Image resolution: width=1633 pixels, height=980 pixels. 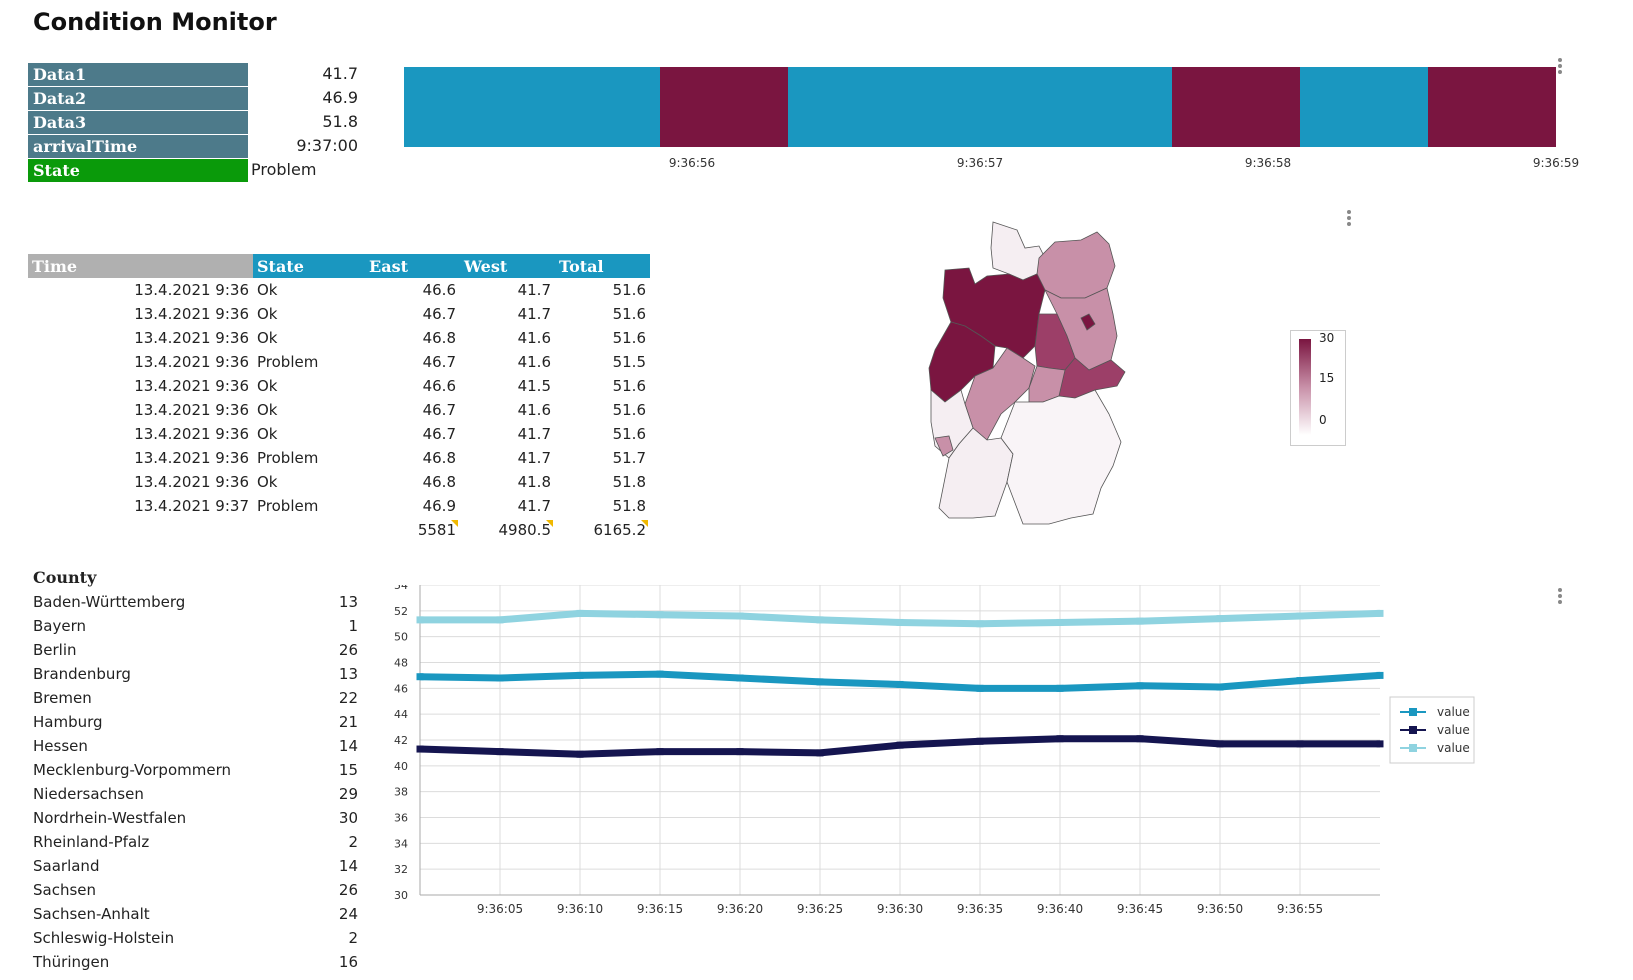 What do you see at coordinates (1453, 730) in the screenshot?
I see `legend-label: value` at bounding box center [1453, 730].